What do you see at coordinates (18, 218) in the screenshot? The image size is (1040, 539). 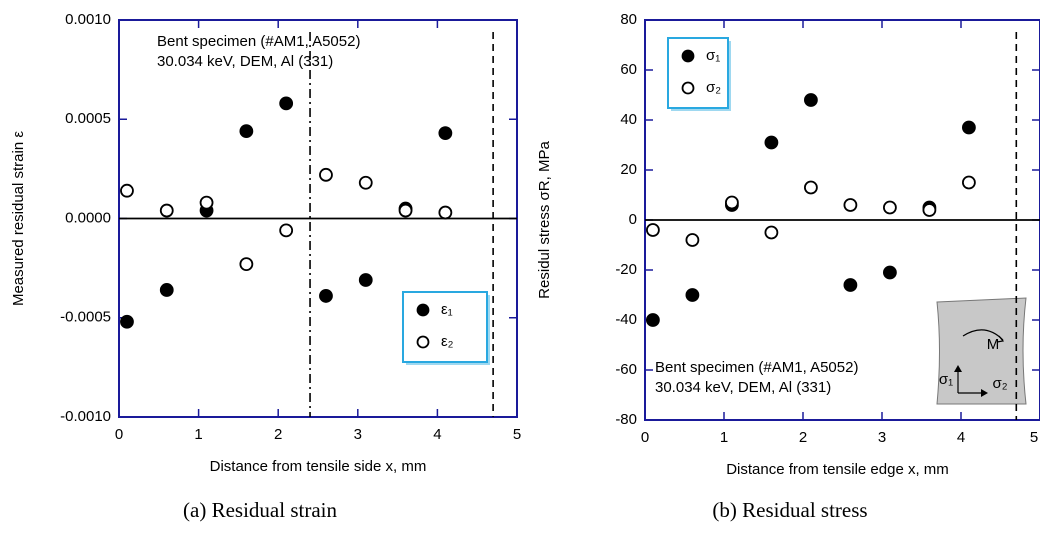 I see `y-axis-label: Measured residual strain ε` at bounding box center [18, 218].